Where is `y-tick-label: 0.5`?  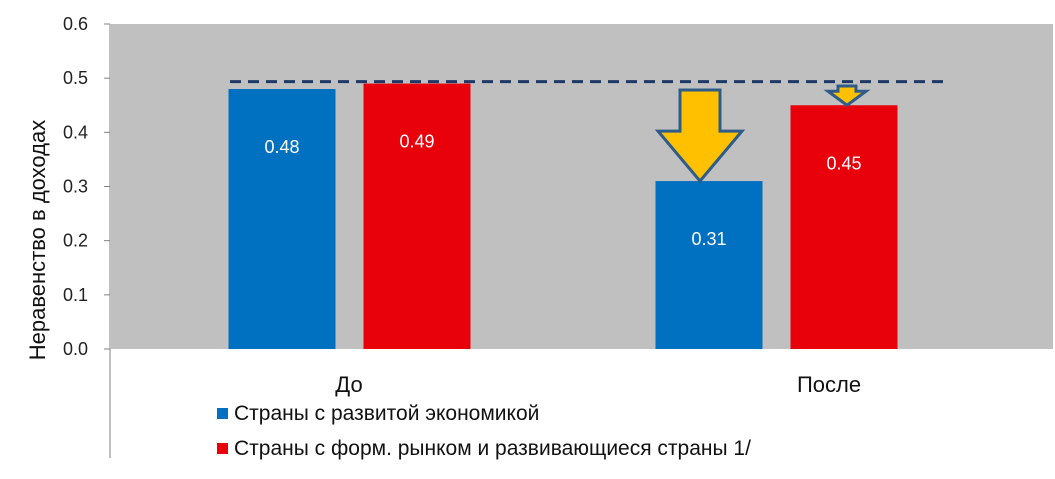
y-tick-label: 0.5 is located at coordinates (75, 78).